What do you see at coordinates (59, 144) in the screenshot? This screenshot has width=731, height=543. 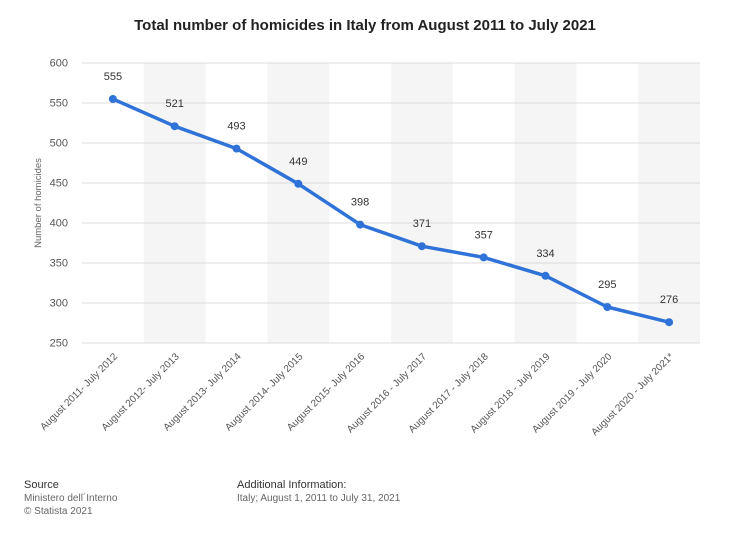 I see `y-tick-label: 500` at bounding box center [59, 144].